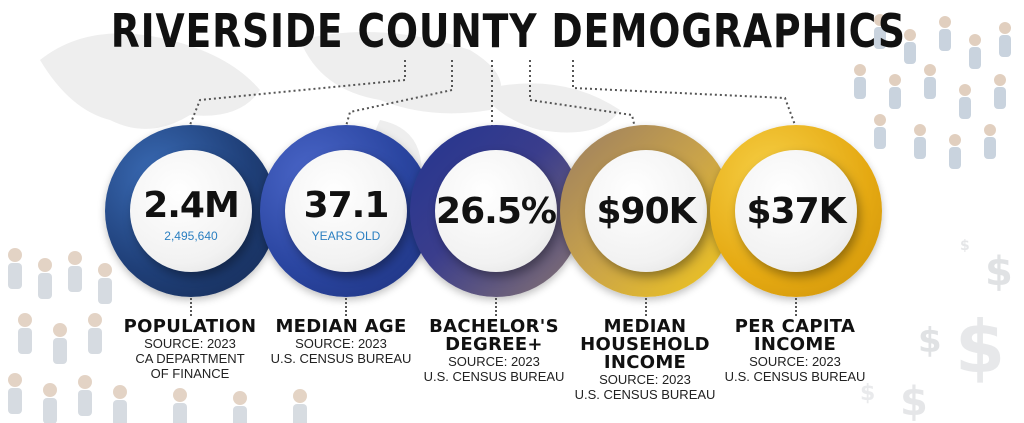 This screenshot has width=1024, height=423. What do you see at coordinates (494, 326) in the screenshot?
I see `stat-label: BACHELOR'S` at bounding box center [494, 326].